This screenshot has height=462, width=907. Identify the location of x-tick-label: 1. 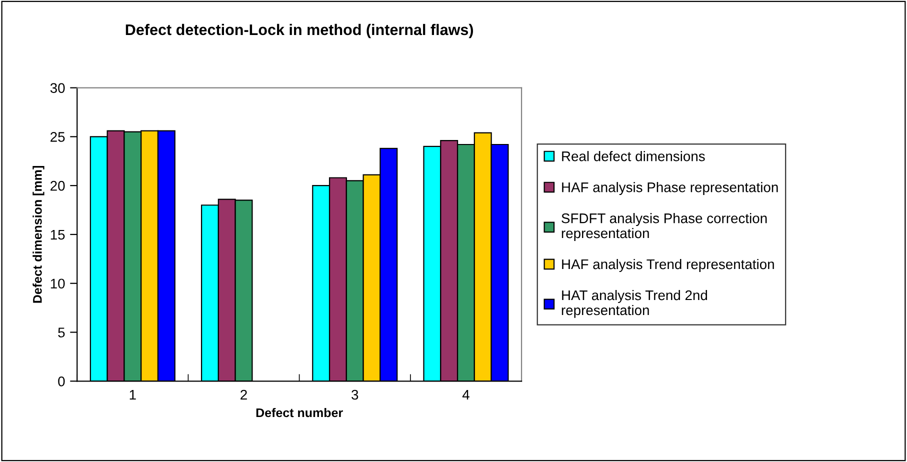
(133, 395).